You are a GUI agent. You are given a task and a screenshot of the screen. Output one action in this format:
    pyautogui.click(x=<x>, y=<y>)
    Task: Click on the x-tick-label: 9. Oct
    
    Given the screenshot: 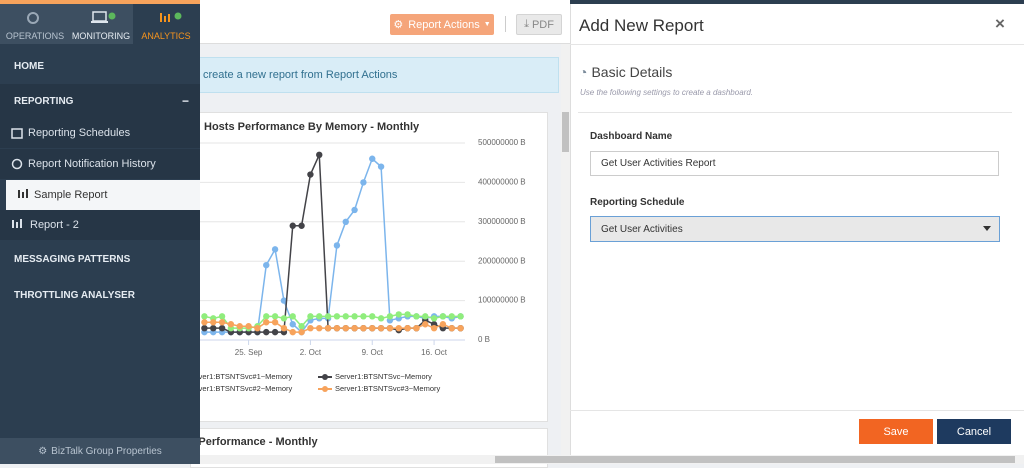 What is the action you would take?
    pyautogui.click(x=373, y=352)
    